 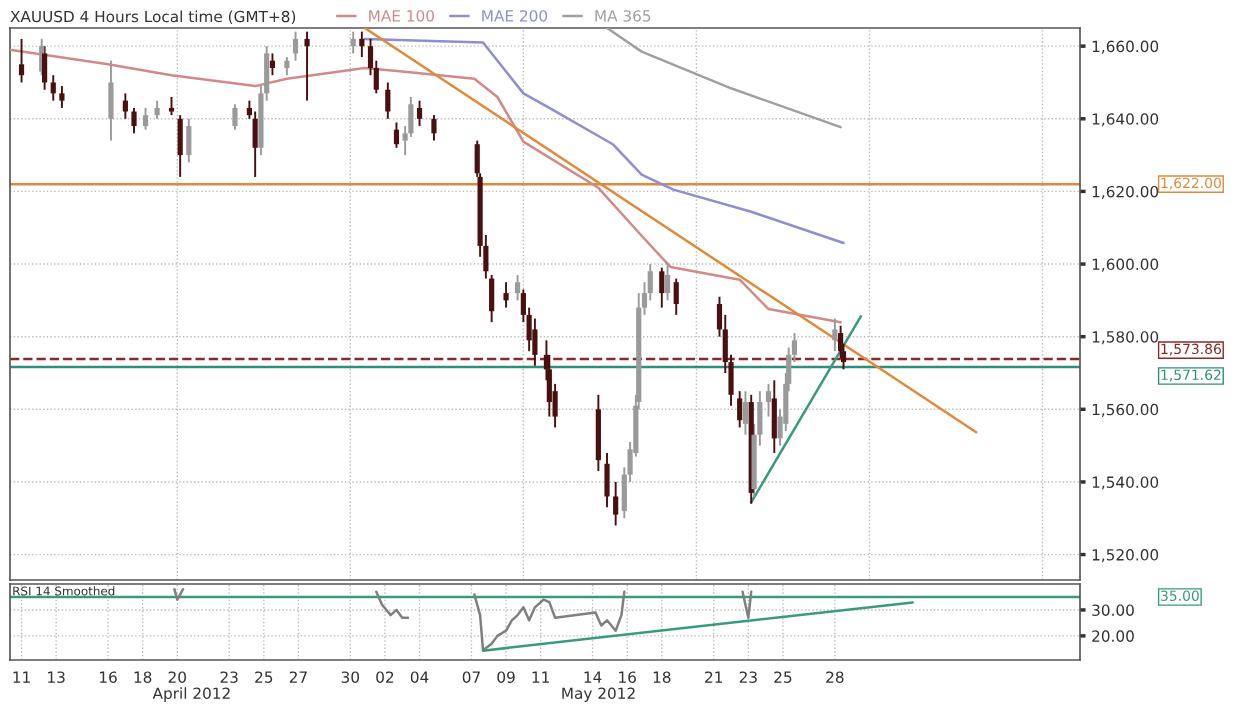 What do you see at coordinates (723, 78) in the screenshot?
I see `line-series` at bounding box center [723, 78].